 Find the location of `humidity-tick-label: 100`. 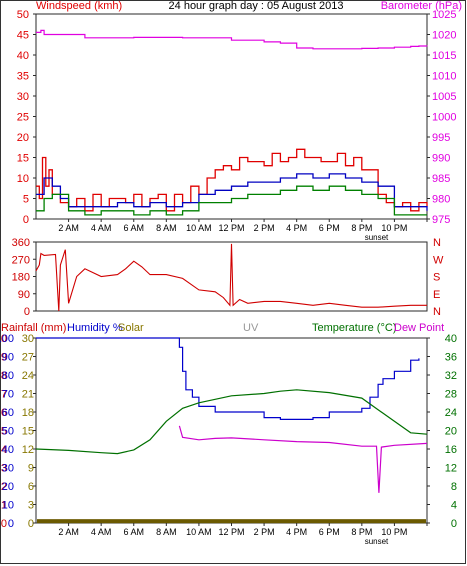

humidity-tick-label: 100 is located at coordinates (7, 339).